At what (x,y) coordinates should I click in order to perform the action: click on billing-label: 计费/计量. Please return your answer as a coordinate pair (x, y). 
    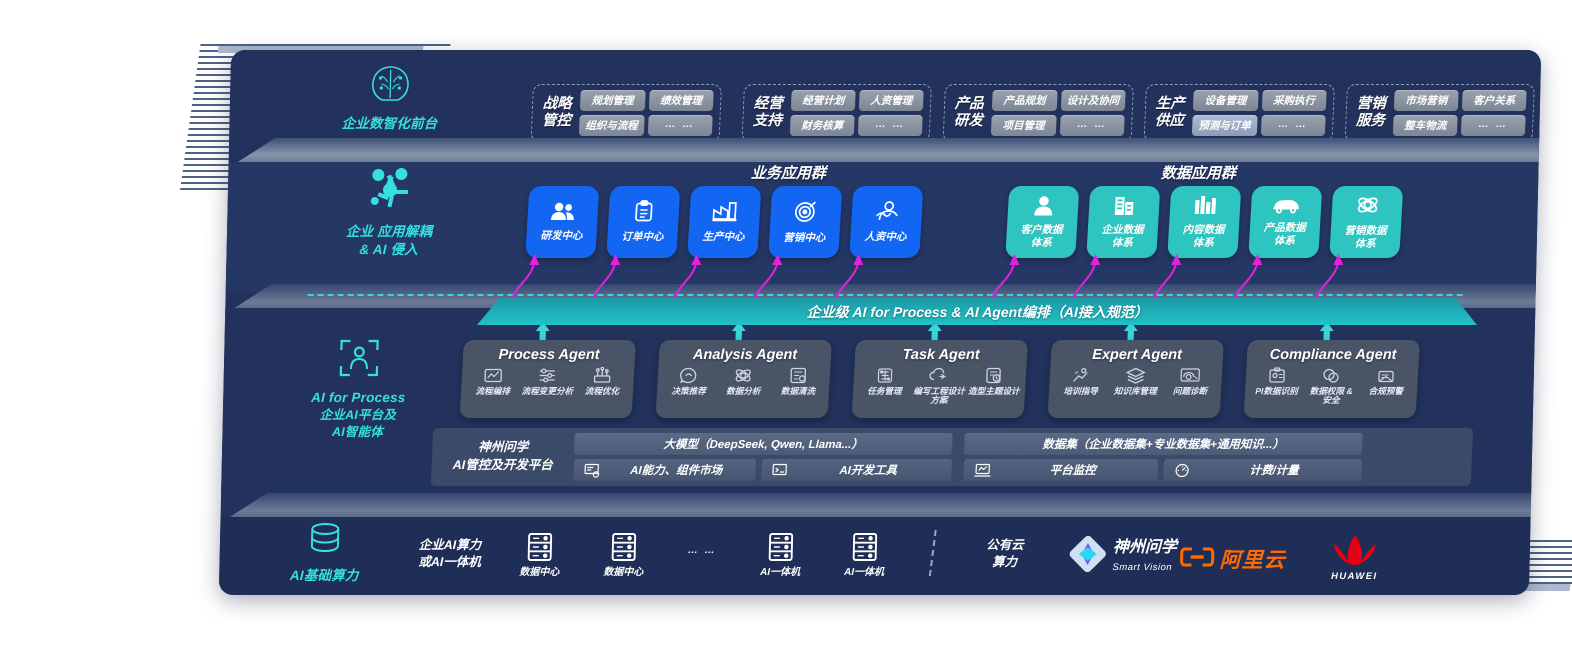
    Looking at the image, I should click on (1274, 471).